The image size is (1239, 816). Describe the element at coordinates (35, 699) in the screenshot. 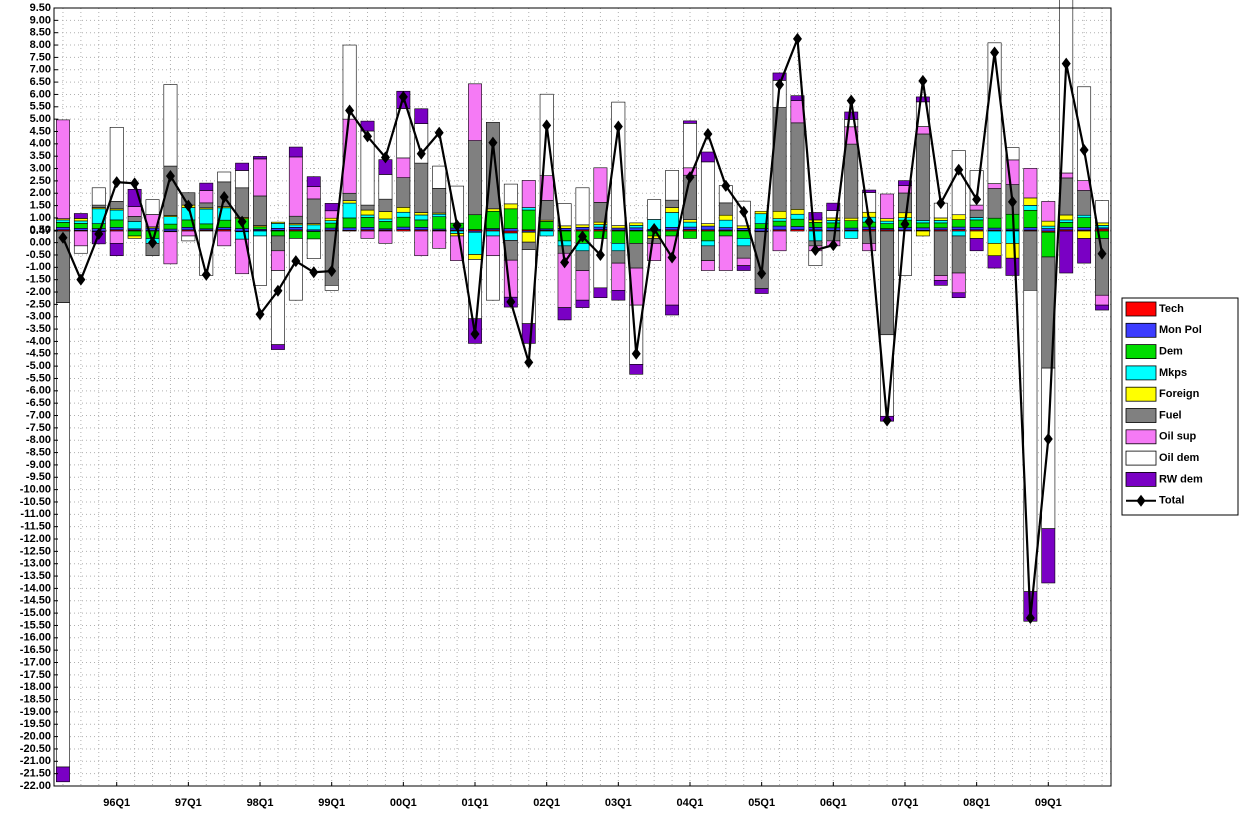

I see `y-tick-label: -18.50` at that location.